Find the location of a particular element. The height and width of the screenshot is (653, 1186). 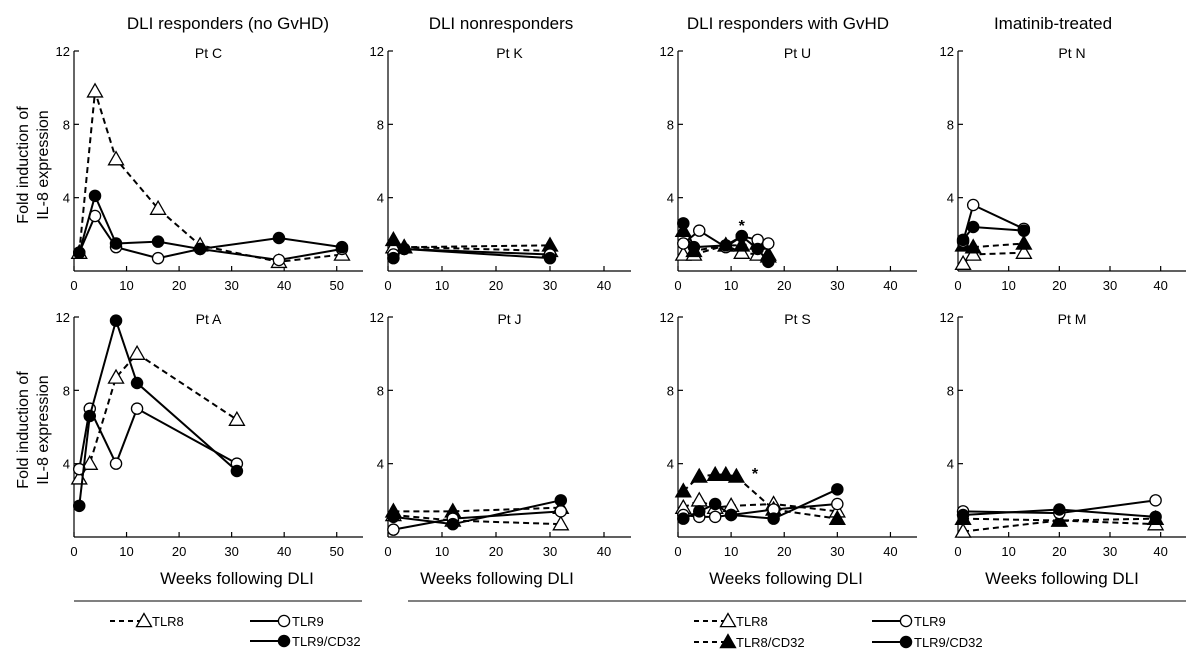

significance-marker: * is located at coordinates (742, 226).